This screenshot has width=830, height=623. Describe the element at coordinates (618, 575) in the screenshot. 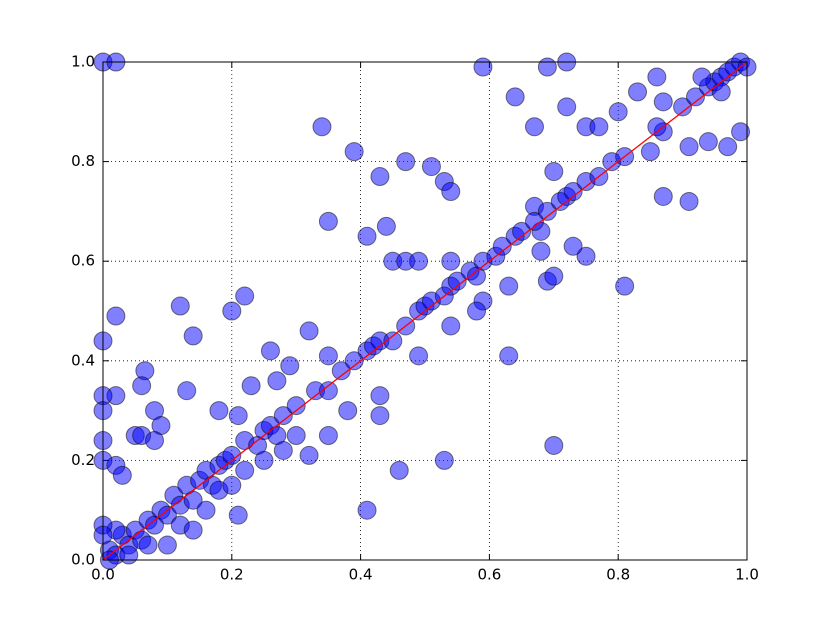

I see `x-tick-label: 0.8` at that location.